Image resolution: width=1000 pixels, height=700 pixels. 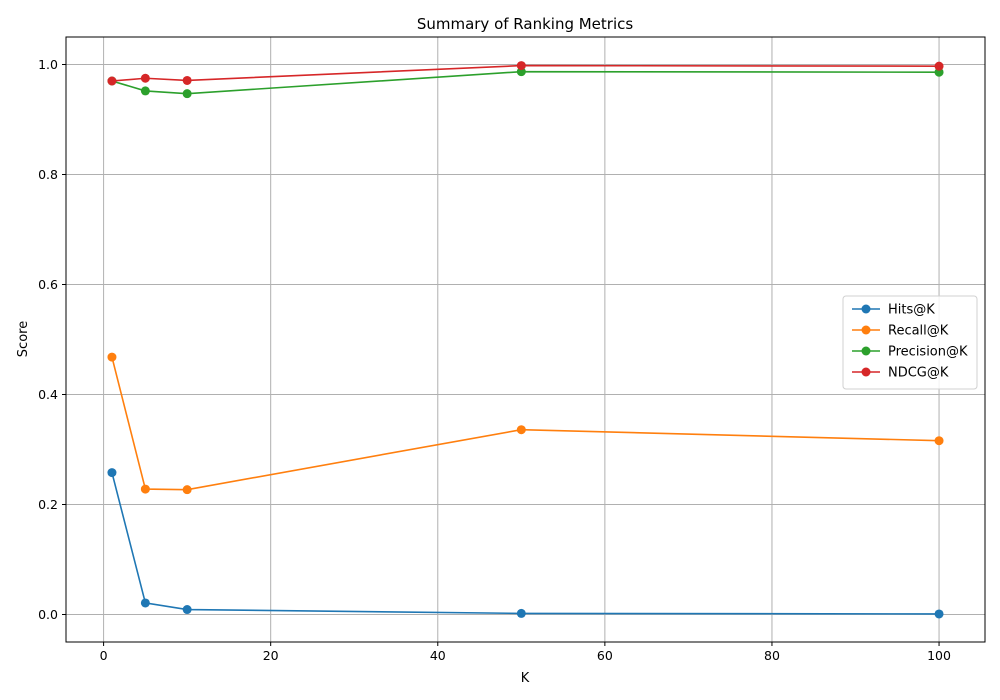 I want to click on x-tick-label: 60, so click(x=605, y=655).